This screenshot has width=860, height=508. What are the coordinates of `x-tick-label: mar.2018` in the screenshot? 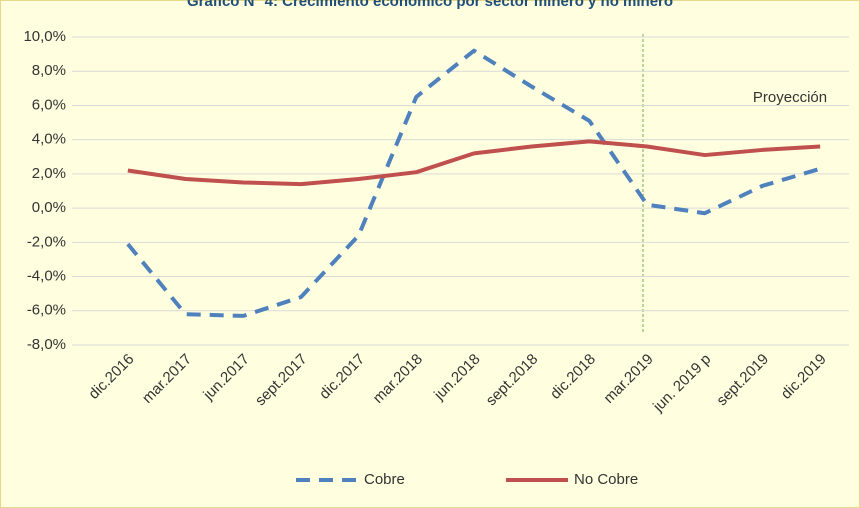 It's located at (398, 379).